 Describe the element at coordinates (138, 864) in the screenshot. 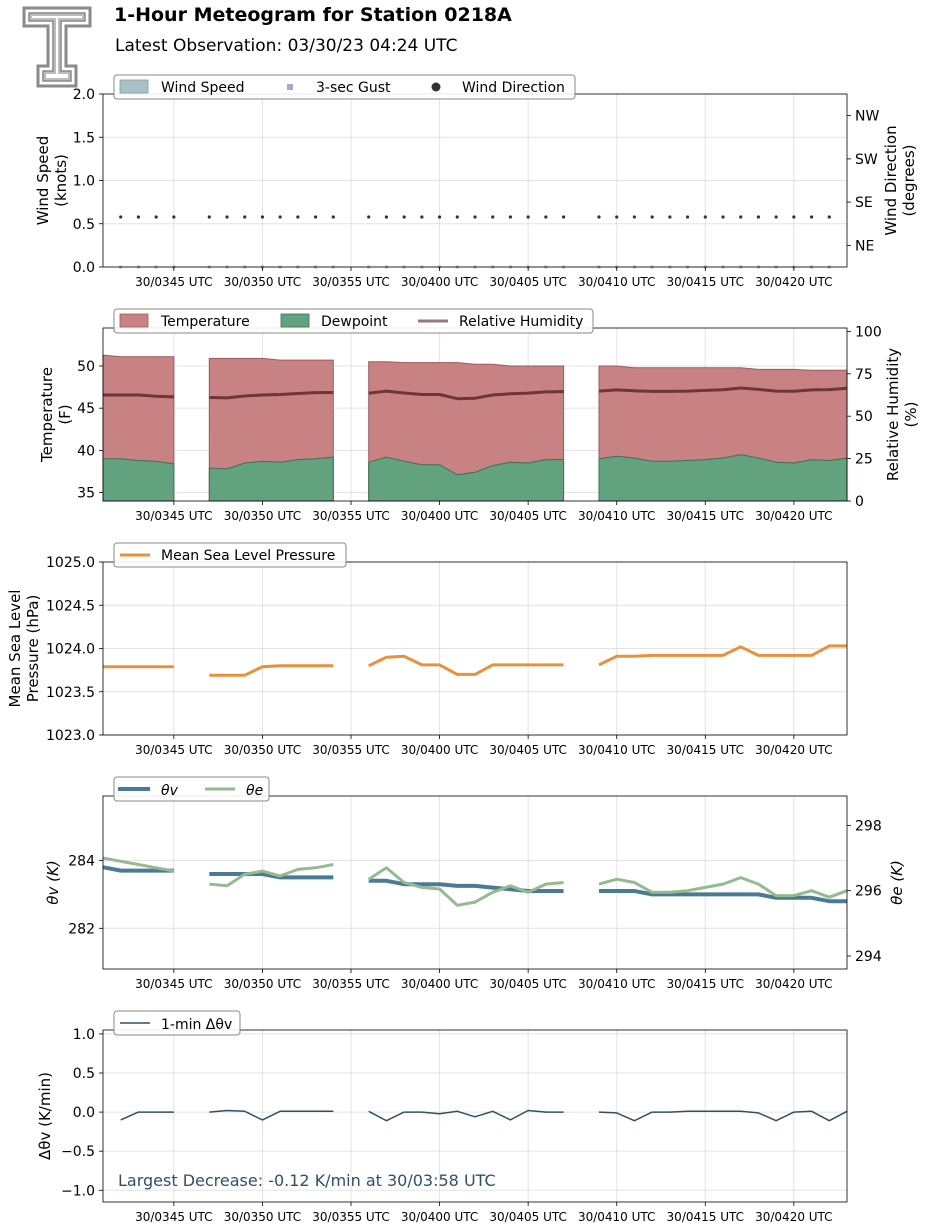

I see `theta-e-series` at that location.